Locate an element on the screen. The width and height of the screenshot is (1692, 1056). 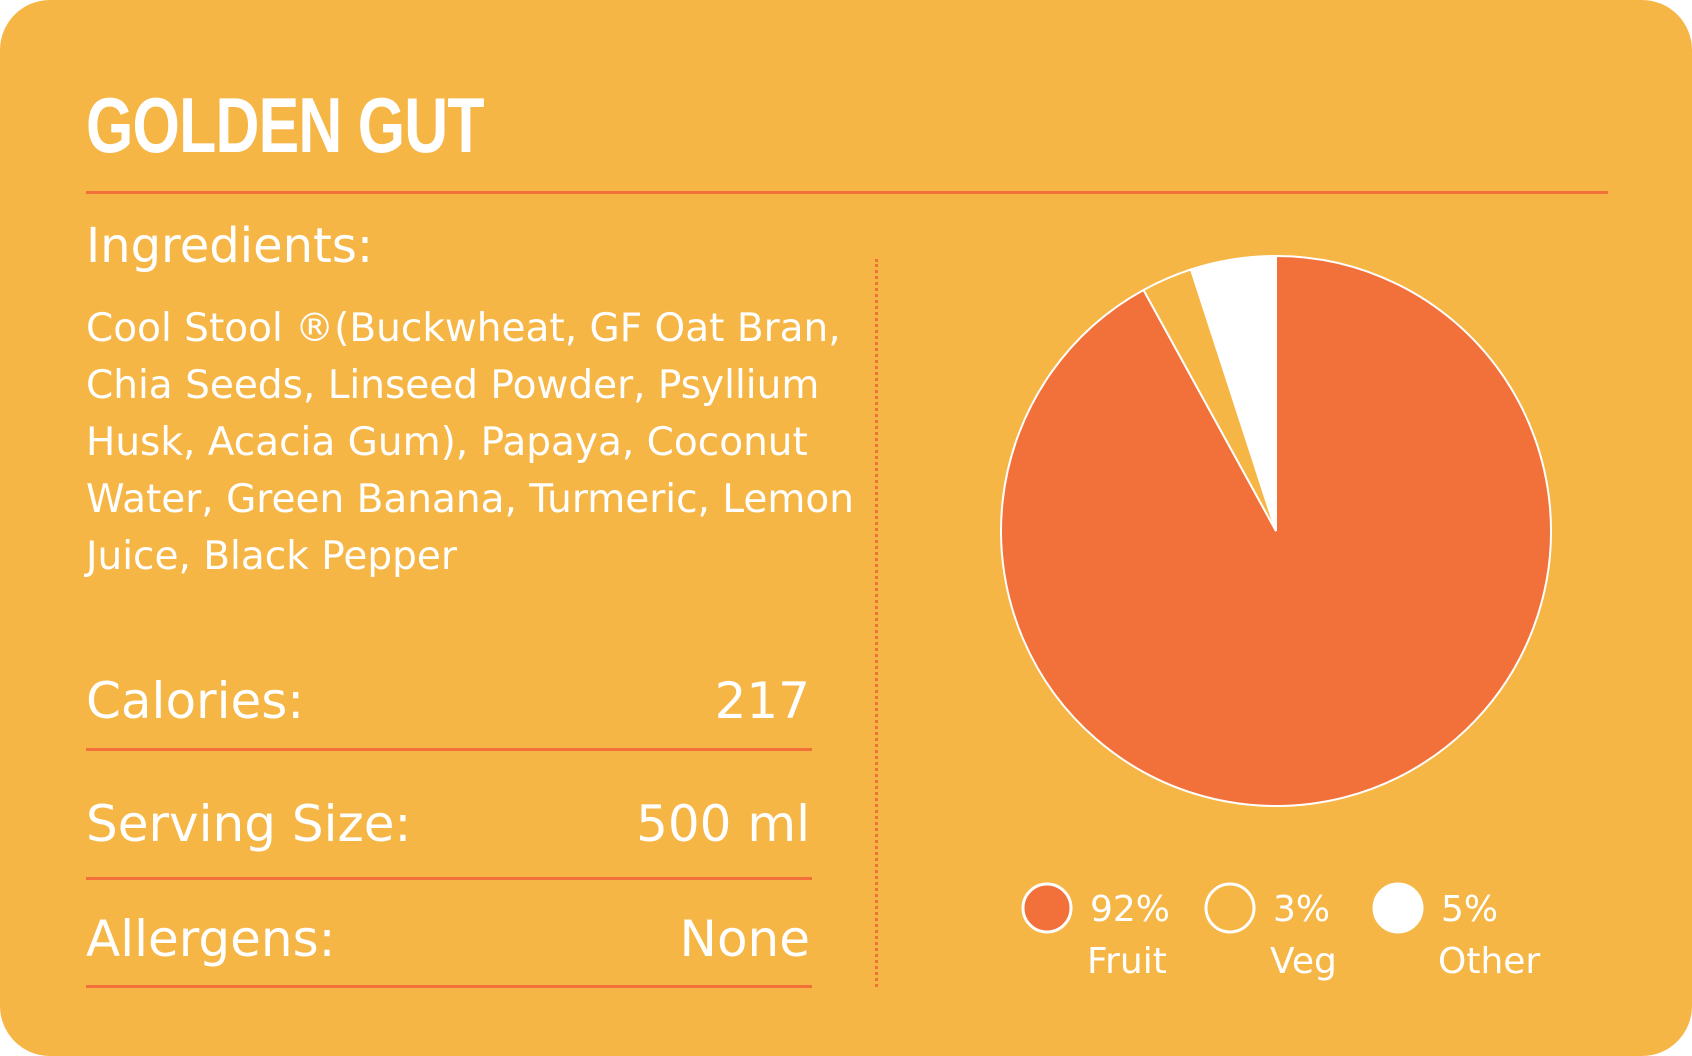
legend-label: Fruit is located at coordinates (1127, 961).